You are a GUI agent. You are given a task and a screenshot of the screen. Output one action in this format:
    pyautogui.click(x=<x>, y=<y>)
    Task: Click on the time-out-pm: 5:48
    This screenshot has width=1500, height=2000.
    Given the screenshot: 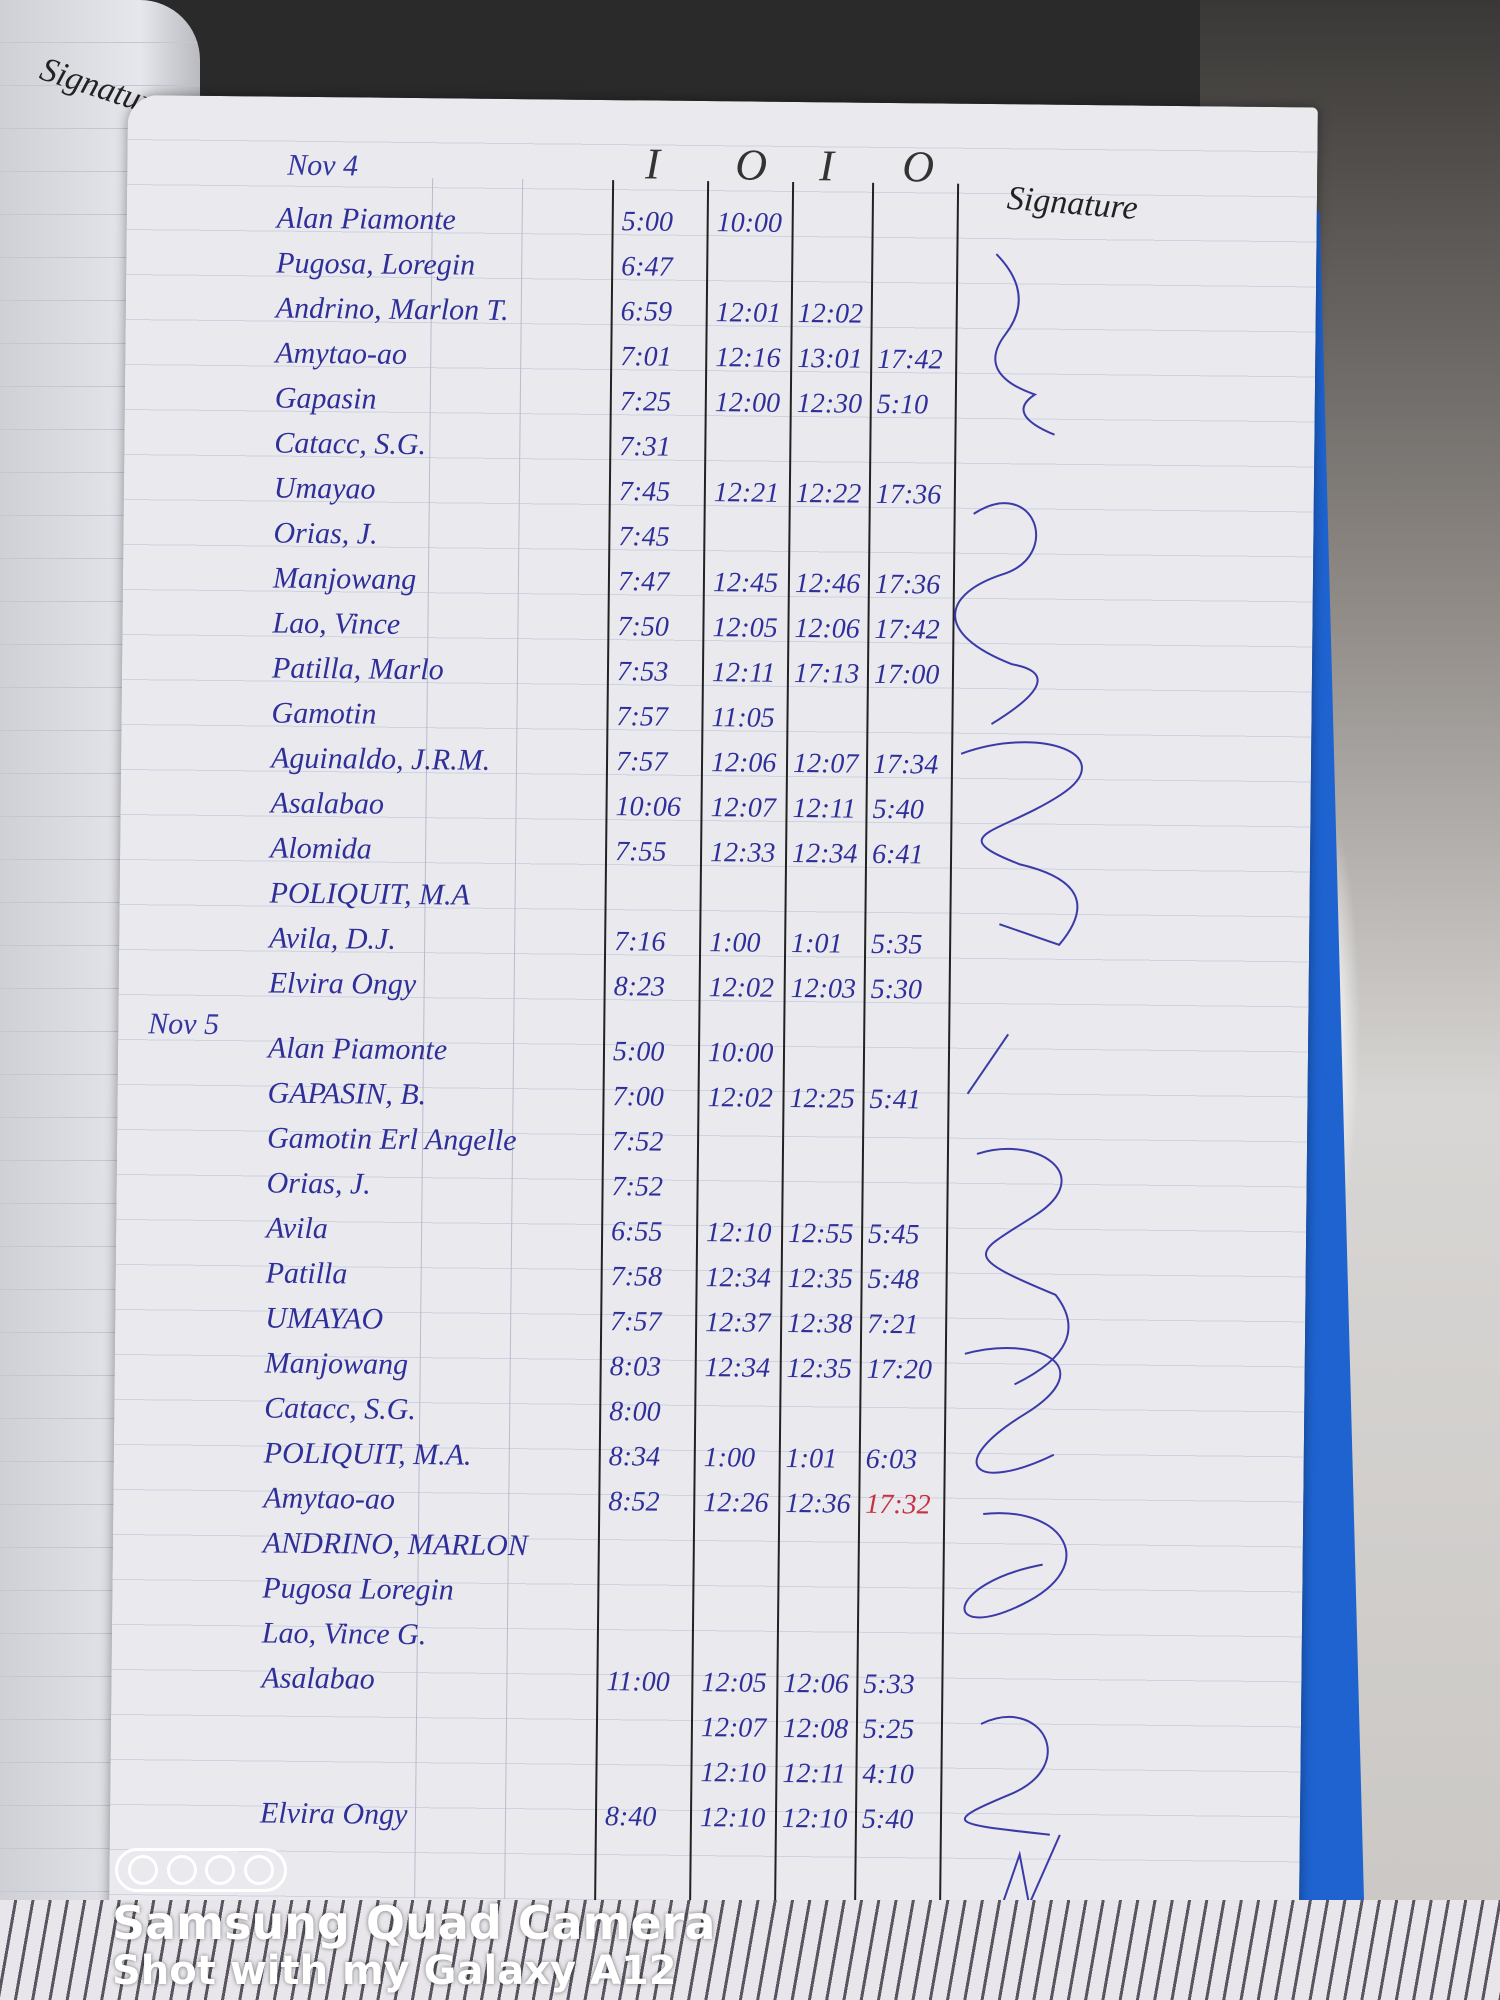 What is the action you would take?
    pyautogui.click(x=893, y=1279)
    